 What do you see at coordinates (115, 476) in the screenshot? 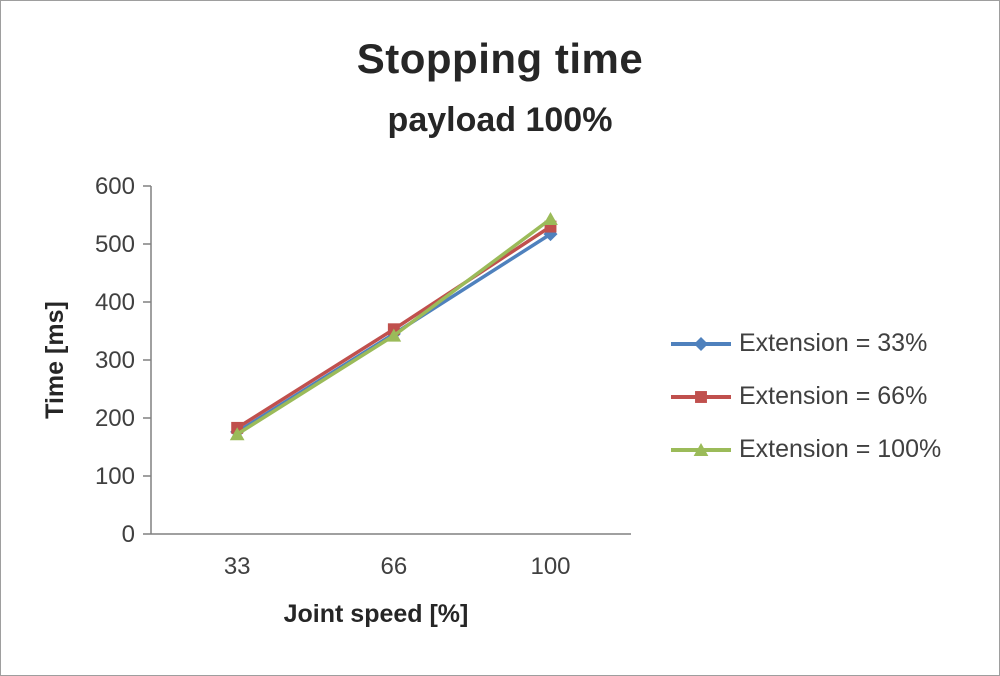
I see `y-tick-label: 100` at bounding box center [115, 476].